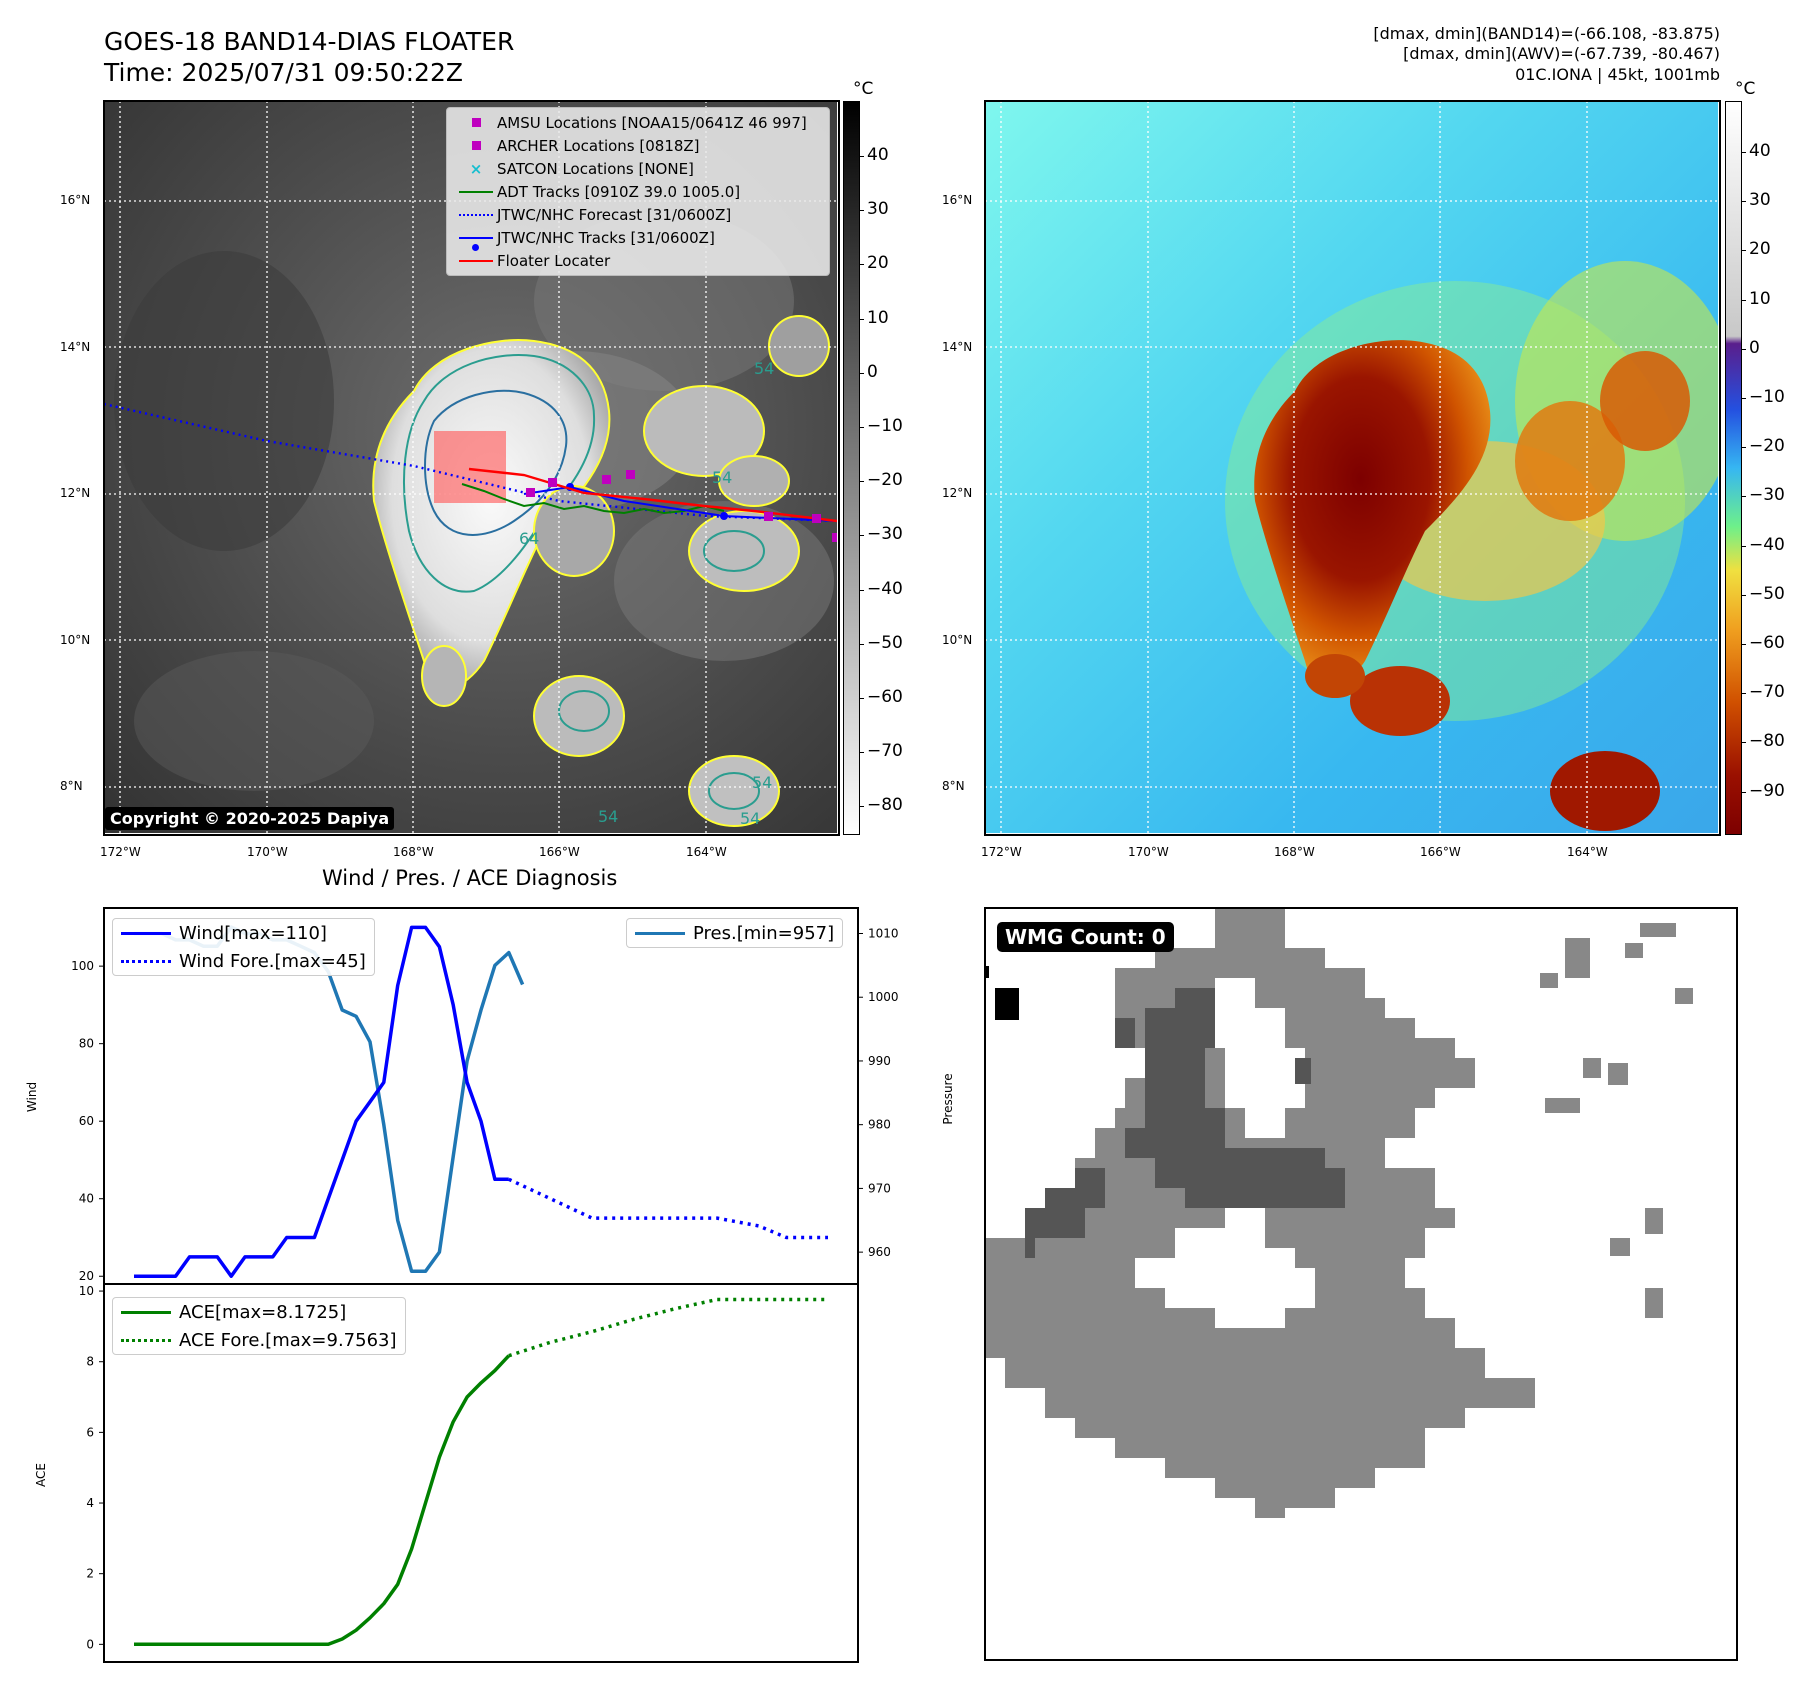 The image size is (1797, 1690). I want to click on jtwc-track, so click(680, 503).